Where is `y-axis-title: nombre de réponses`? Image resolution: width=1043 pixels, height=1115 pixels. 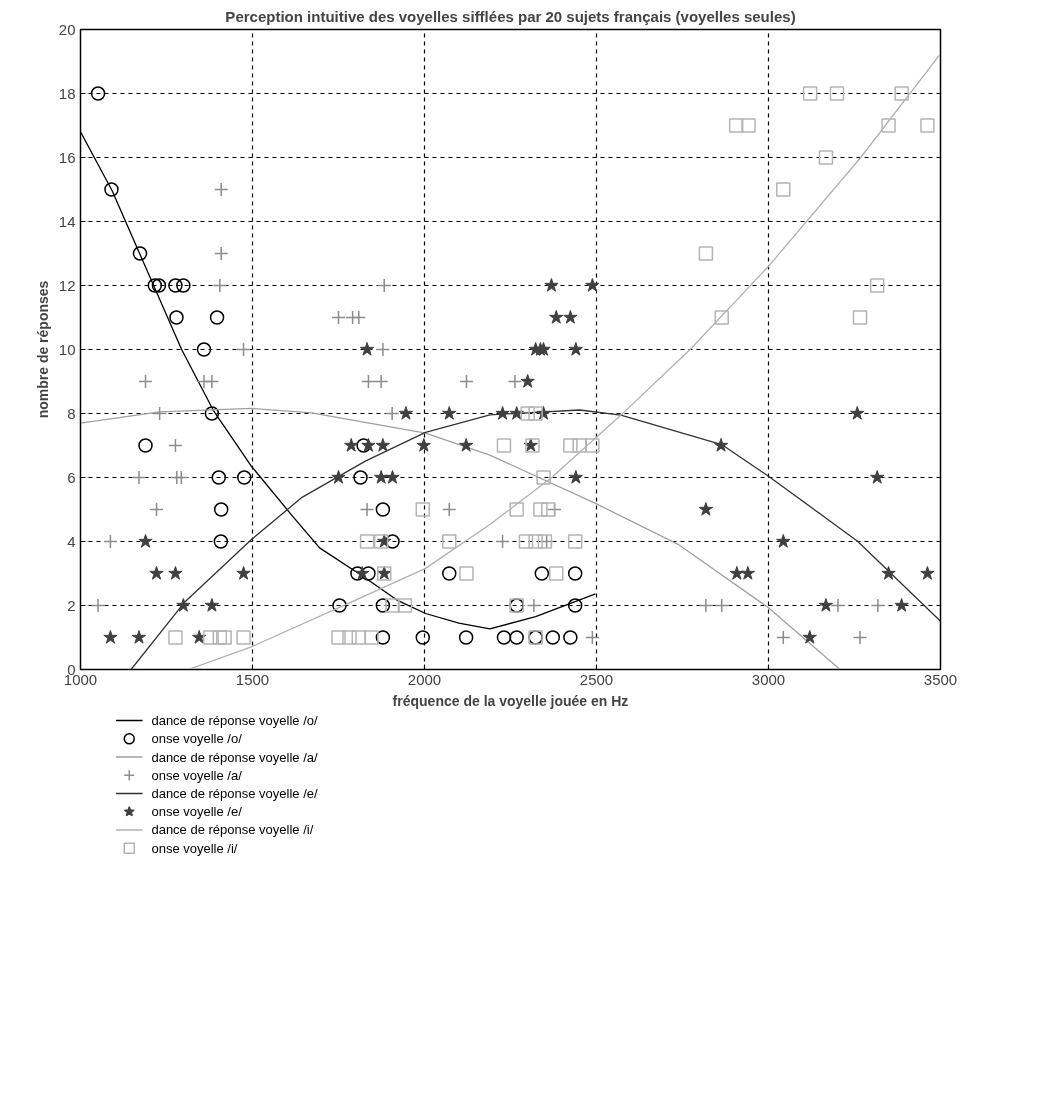 y-axis-title: nombre de réponses is located at coordinates (42, 349).